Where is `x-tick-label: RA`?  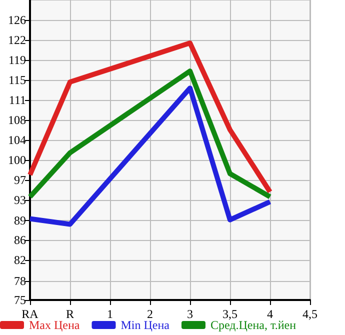 x-tick-label: RA is located at coordinates (30, 314).